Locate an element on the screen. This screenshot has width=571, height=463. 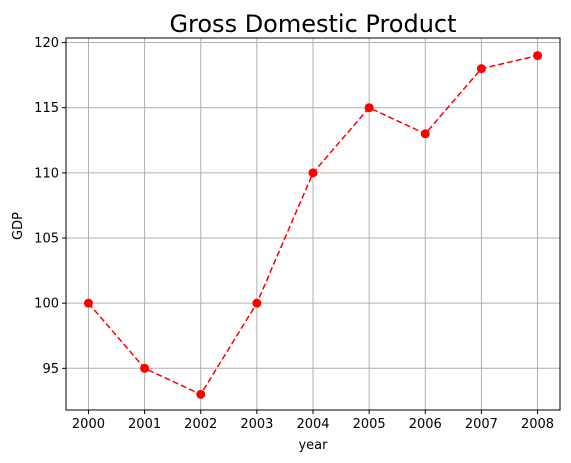
x-axis-ticks: 2000 2001 2002 2003 2004 2005 2006 2007 2008 is located at coordinates (313, 421).